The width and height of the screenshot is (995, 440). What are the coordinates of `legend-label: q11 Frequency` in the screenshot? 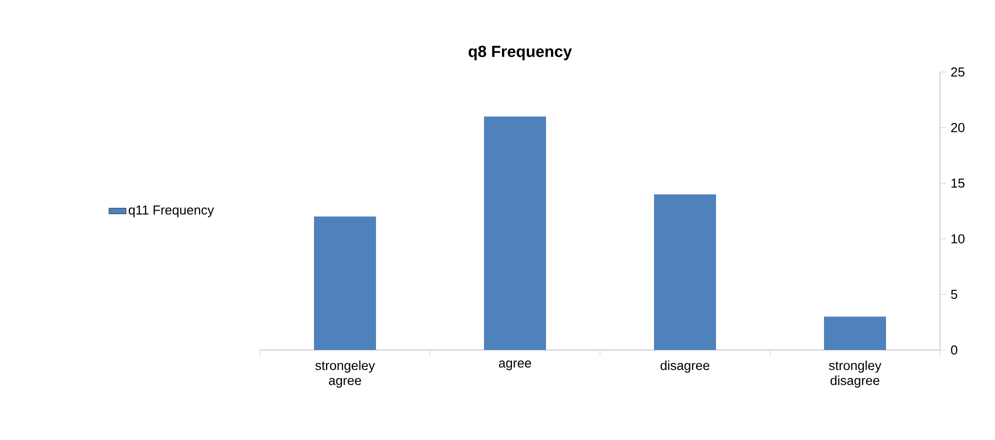 It's located at (171, 212).